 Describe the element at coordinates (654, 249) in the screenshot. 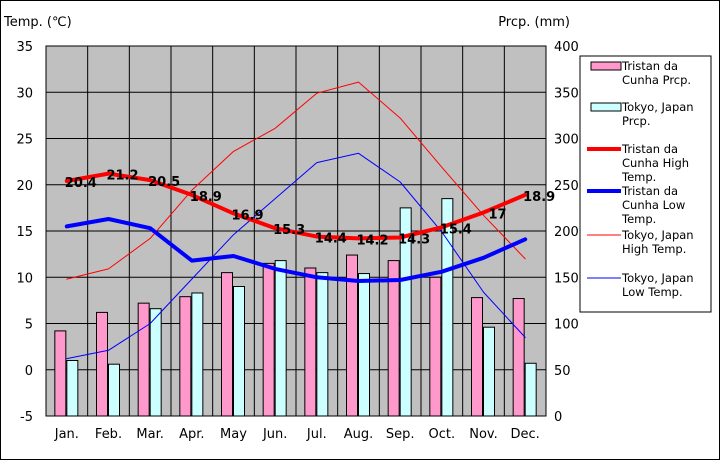

I see `legend-tokyo-high-text: High Temp.` at that location.